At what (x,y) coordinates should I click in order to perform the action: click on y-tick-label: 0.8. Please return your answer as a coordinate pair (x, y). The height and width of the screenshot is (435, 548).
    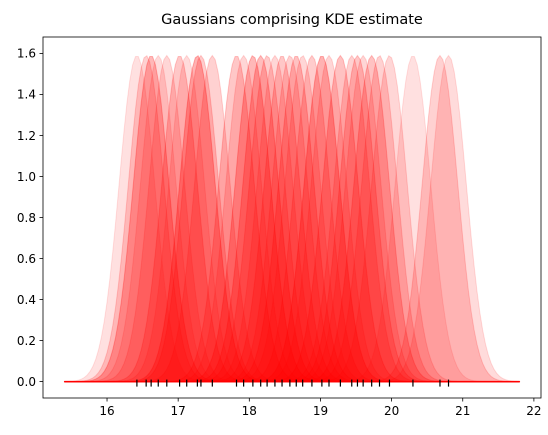
    Looking at the image, I should click on (26, 218).